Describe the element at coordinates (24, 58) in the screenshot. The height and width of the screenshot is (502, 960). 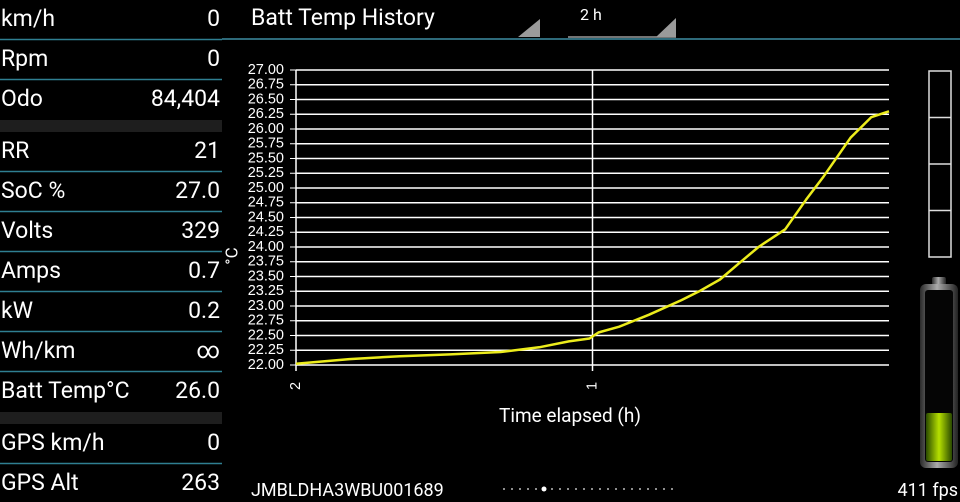
I see `row-label: Rpm` at that location.